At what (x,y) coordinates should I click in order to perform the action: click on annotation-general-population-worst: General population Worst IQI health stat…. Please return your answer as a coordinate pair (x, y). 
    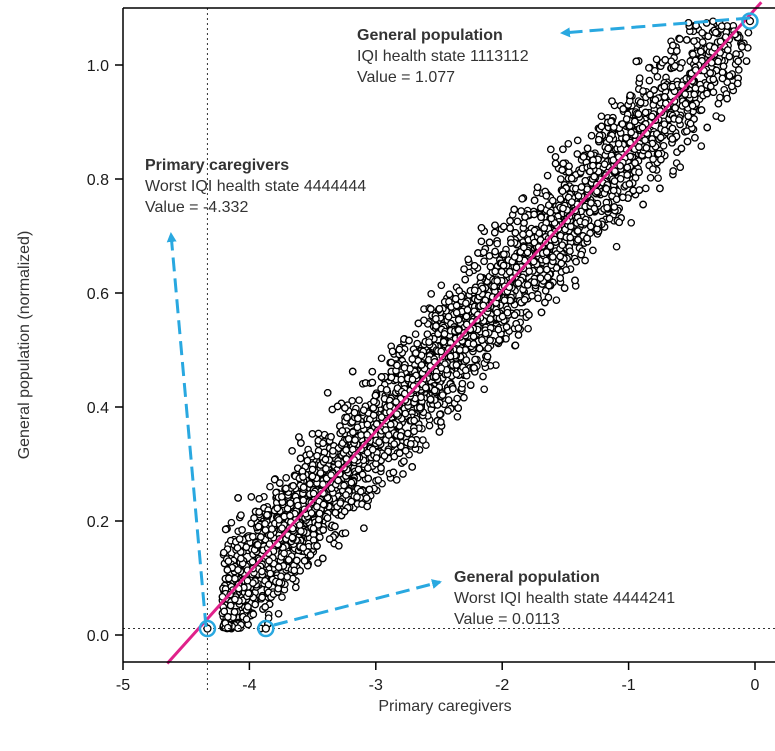
    Looking at the image, I should click on (564, 598).